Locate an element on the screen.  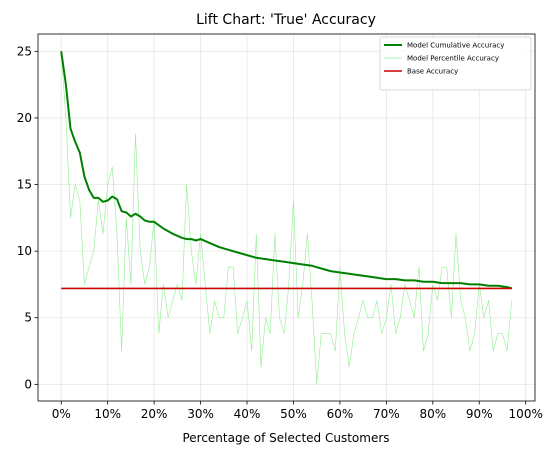
x-tick-label: 60% is located at coordinates (340, 414).